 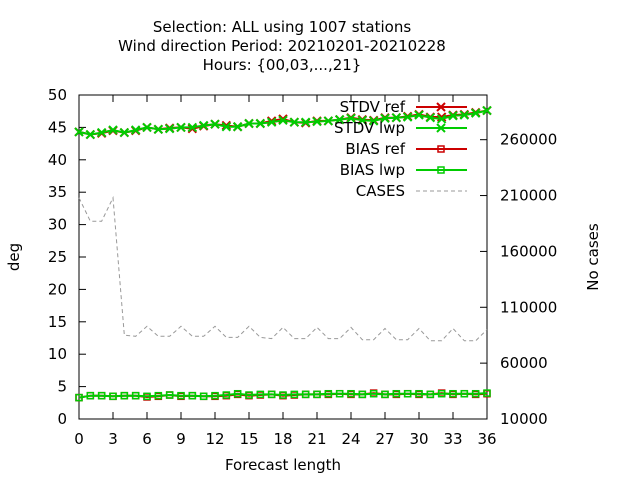 What do you see at coordinates (528, 196) in the screenshot?
I see `y2-tick-label: 210000` at bounding box center [528, 196].